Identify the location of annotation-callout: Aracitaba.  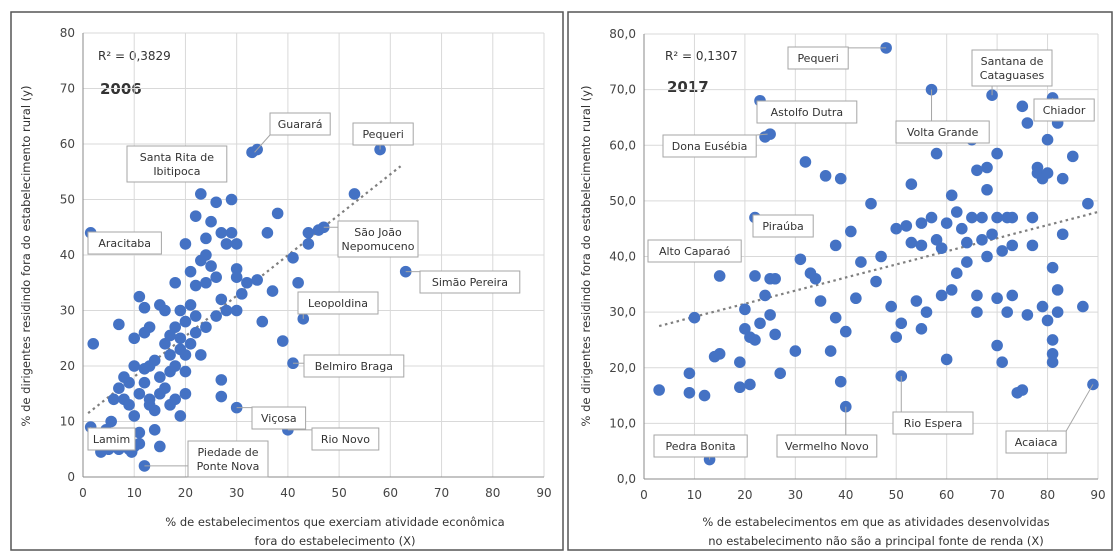
(124, 243).